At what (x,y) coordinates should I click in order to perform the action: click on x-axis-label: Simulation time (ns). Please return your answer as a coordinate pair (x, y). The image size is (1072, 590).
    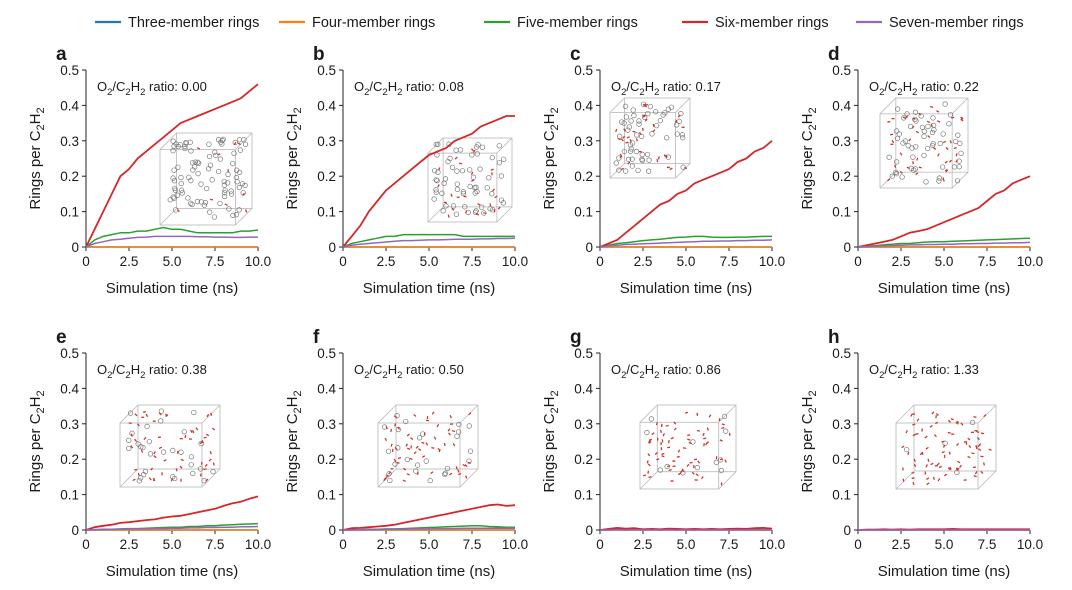
    Looking at the image, I should click on (172, 571).